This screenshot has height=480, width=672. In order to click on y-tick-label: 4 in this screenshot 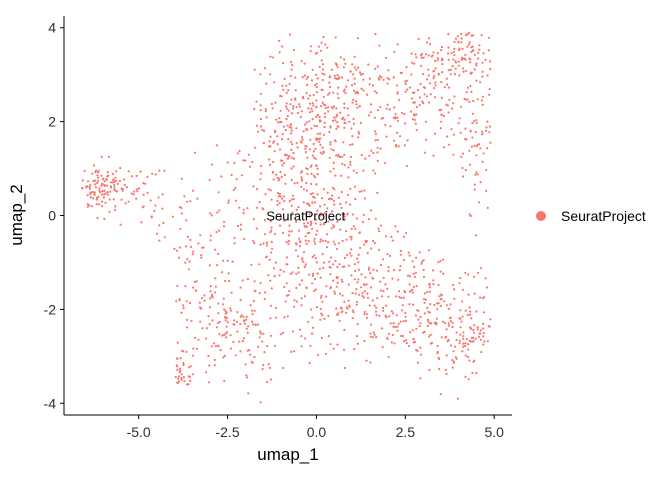, I will do `click(52, 28)`.